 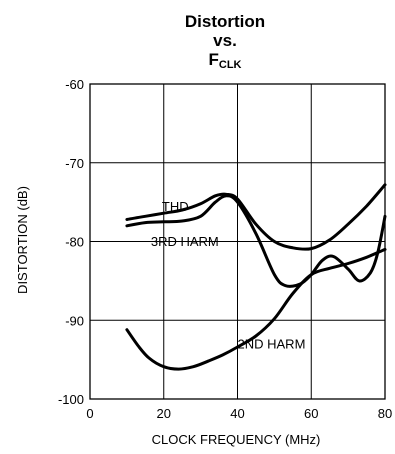 I want to click on chart-title: Distortion vs. FCLK, so click(x=225, y=41).